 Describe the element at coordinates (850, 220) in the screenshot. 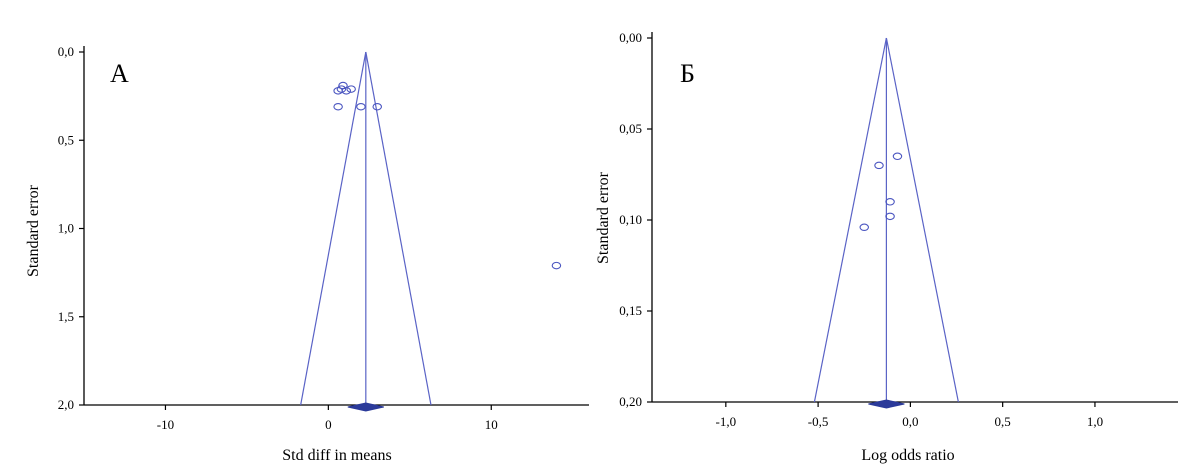

I see `funnel-left-boundary-b` at that location.